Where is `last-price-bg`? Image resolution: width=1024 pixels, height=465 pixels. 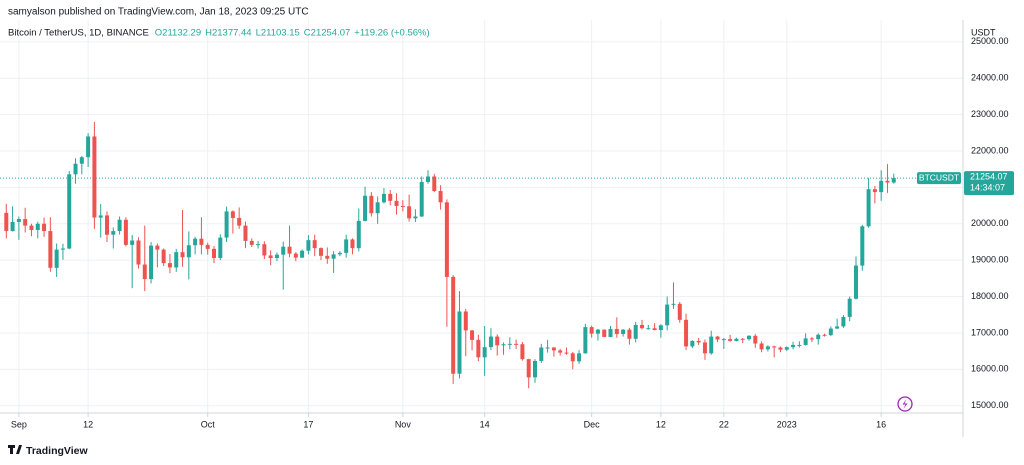 last-price-bg is located at coordinates (989, 183).